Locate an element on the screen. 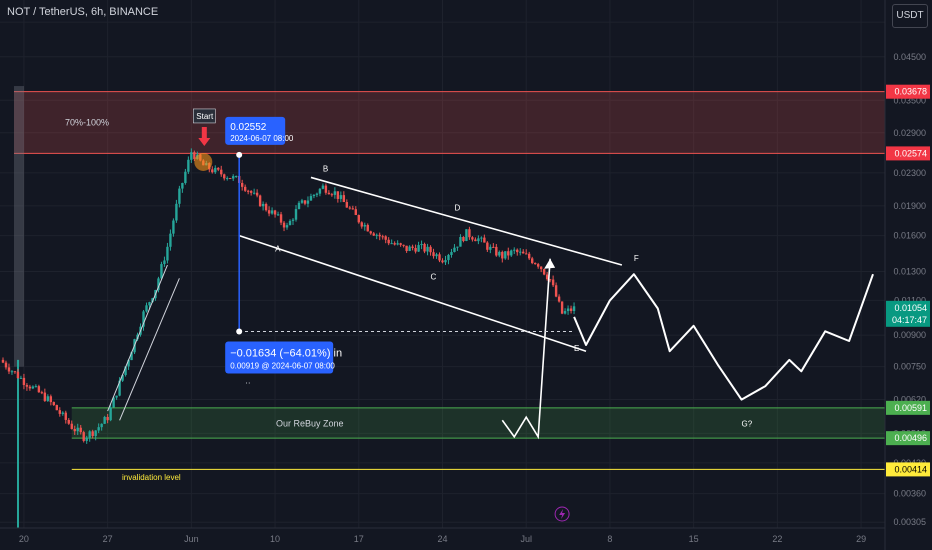 This screenshot has width=932, height=550. measure-point-top is located at coordinates (239, 154).